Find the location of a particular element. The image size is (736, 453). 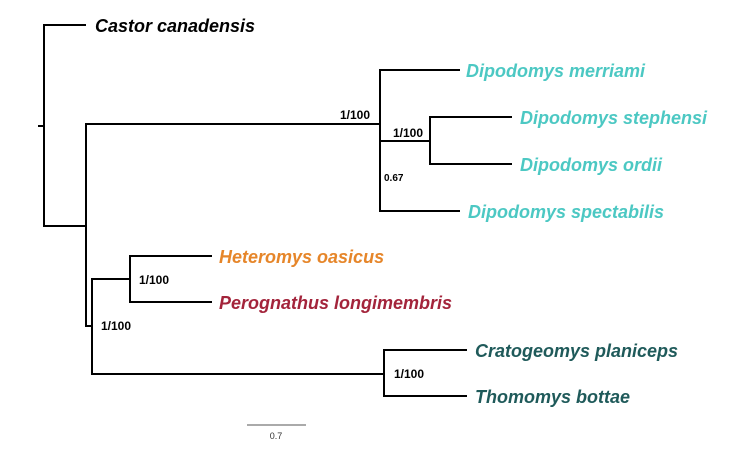

taxon-label-merriami: Dipodomys merriami is located at coordinates (556, 71).